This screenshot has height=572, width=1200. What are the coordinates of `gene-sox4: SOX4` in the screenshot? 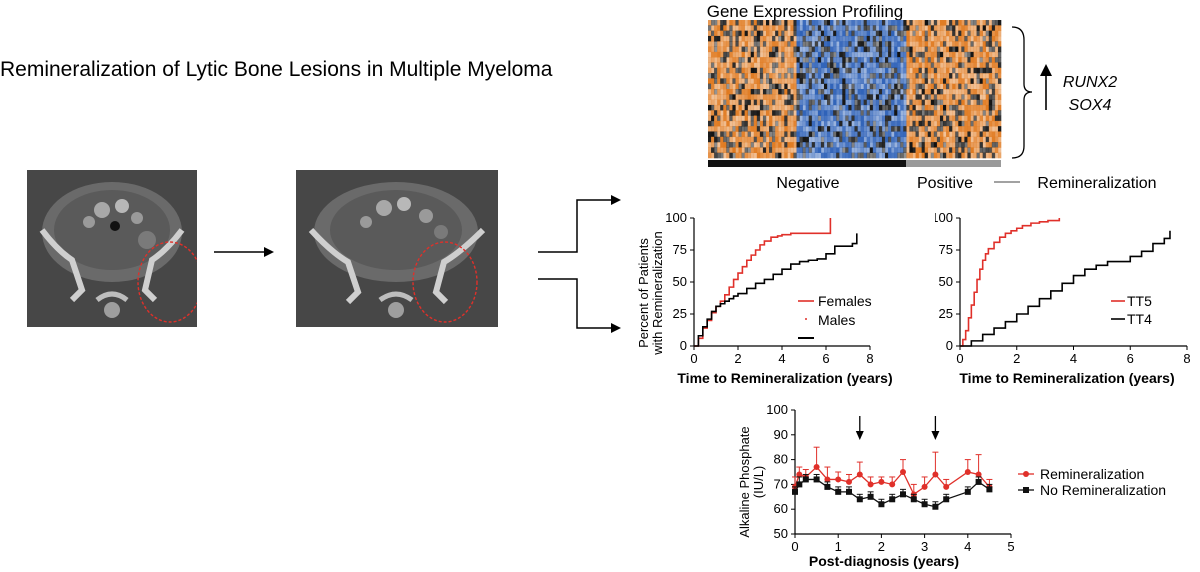 It's located at (1090, 105).